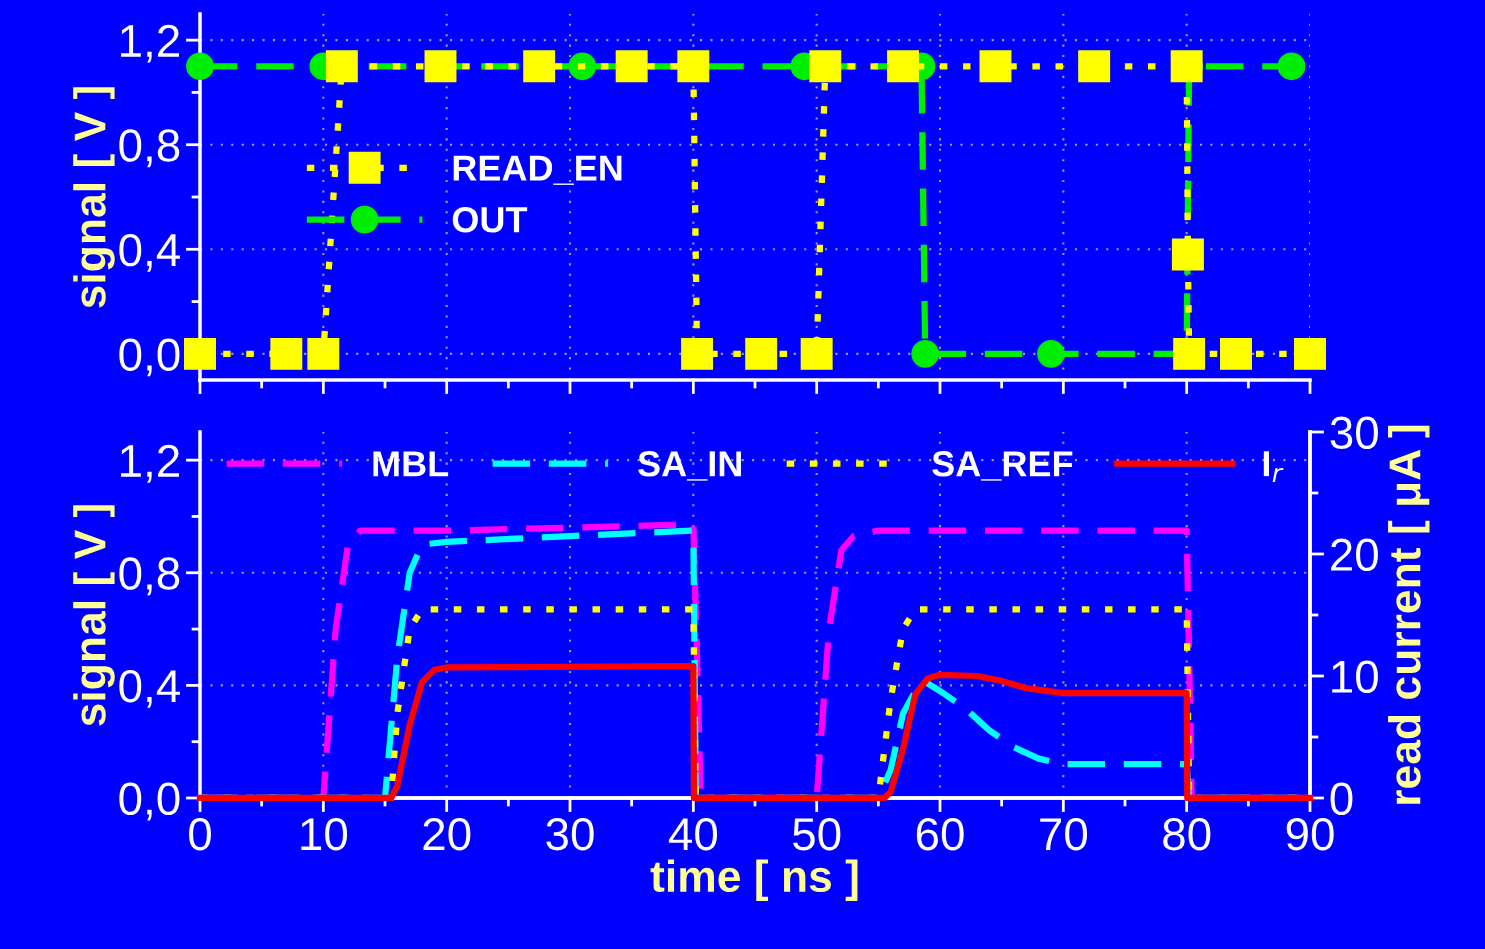 This screenshot has width=1485, height=949. What do you see at coordinates (940, 834) in the screenshot?
I see `x-tick-label: 60` at bounding box center [940, 834].